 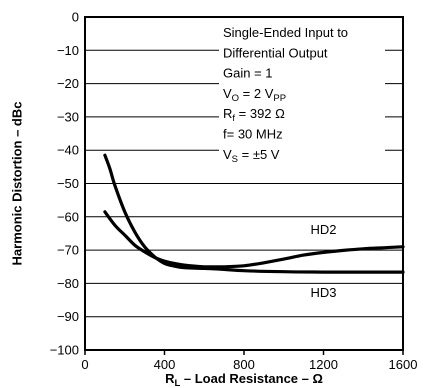 What do you see at coordinates (244, 379) in the screenshot?
I see `x-axis-label: RL – Load Resistance – Ω` at bounding box center [244, 379].